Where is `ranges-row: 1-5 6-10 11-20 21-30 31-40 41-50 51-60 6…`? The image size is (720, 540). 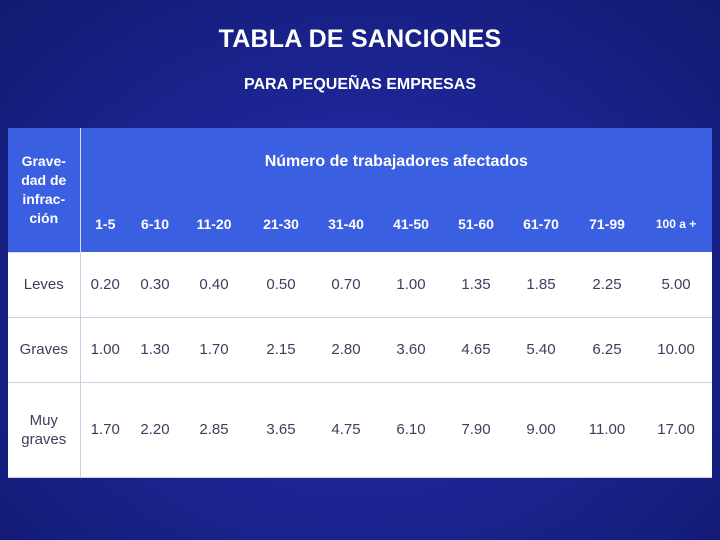
ranges-row: 1-5 6-10 11-20 21-30 31-40 41-50 51-60 6… is located at coordinates (360, 224).